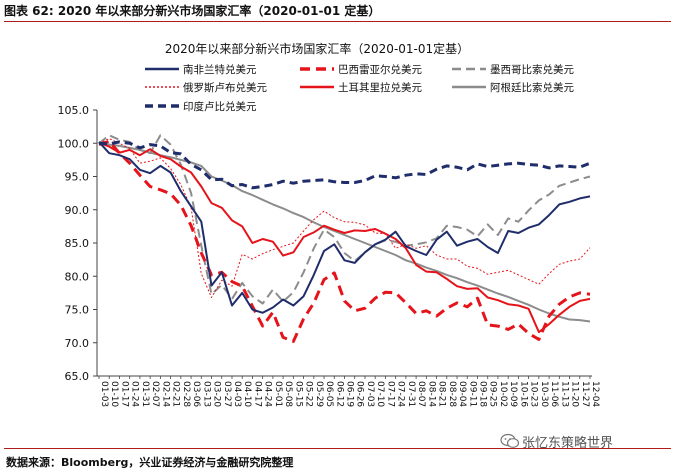  Describe the element at coordinates (77, 343) in the screenshot. I see `y-tick-label: 70.0` at that location.